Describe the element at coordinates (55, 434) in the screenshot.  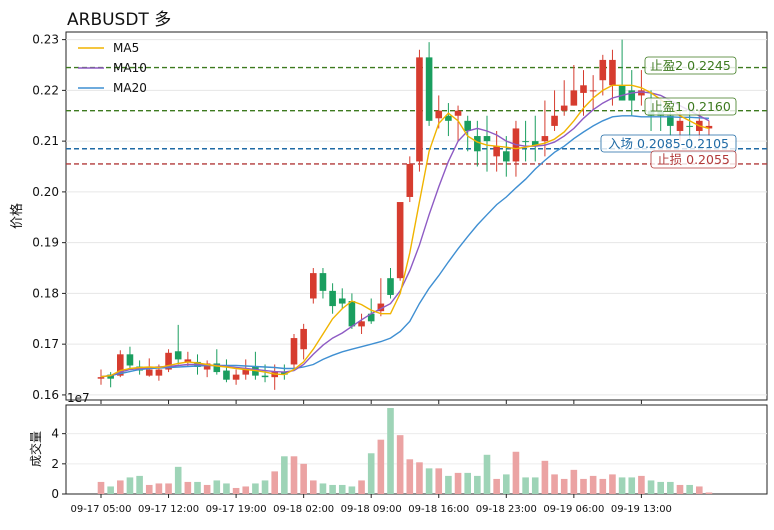
I see `volume-tick-label: 4` at that location.